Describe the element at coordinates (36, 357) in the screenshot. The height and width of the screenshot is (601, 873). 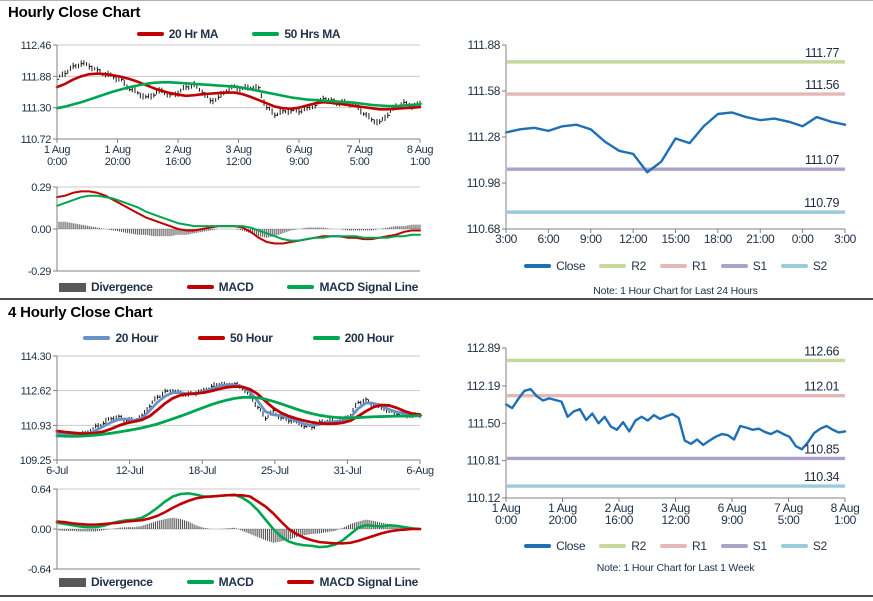
I see `y-tick-label: 114.30` at that location.